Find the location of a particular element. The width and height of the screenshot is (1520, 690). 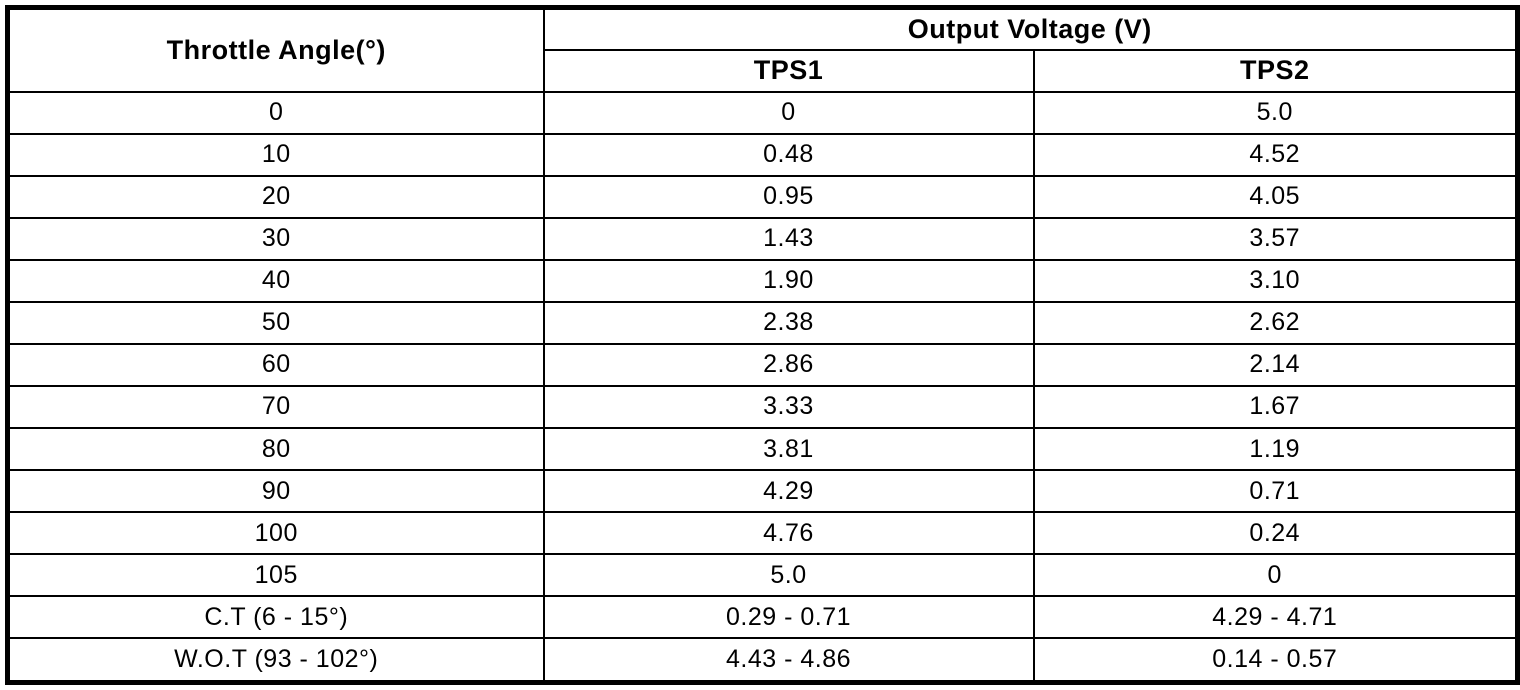

header-row-subcolumns: TPS1 TPS2 is located at coordinates (763, 70).